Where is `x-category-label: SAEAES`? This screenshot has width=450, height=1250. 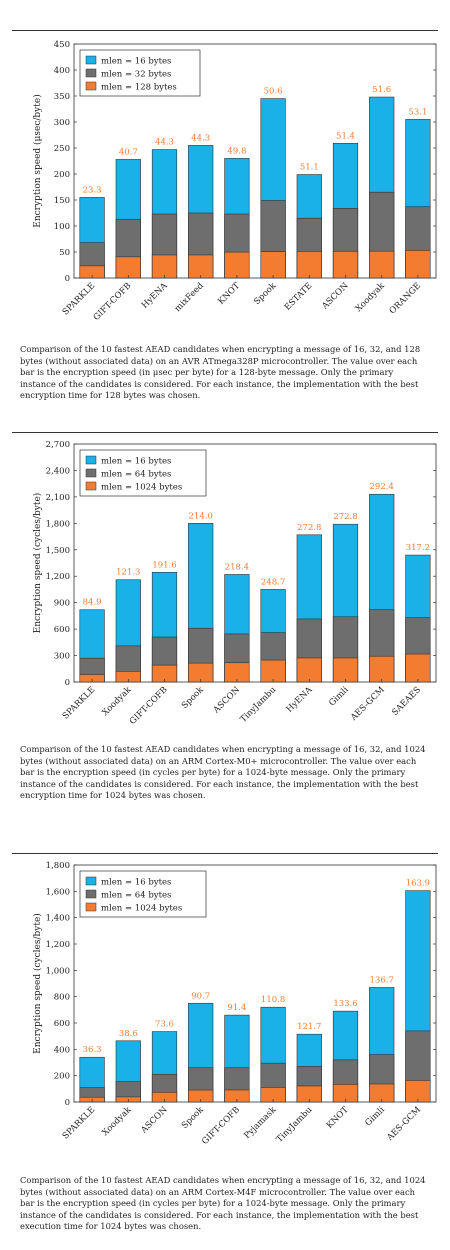 x-category-label: SAEAES is located at coordinates (406, 701).